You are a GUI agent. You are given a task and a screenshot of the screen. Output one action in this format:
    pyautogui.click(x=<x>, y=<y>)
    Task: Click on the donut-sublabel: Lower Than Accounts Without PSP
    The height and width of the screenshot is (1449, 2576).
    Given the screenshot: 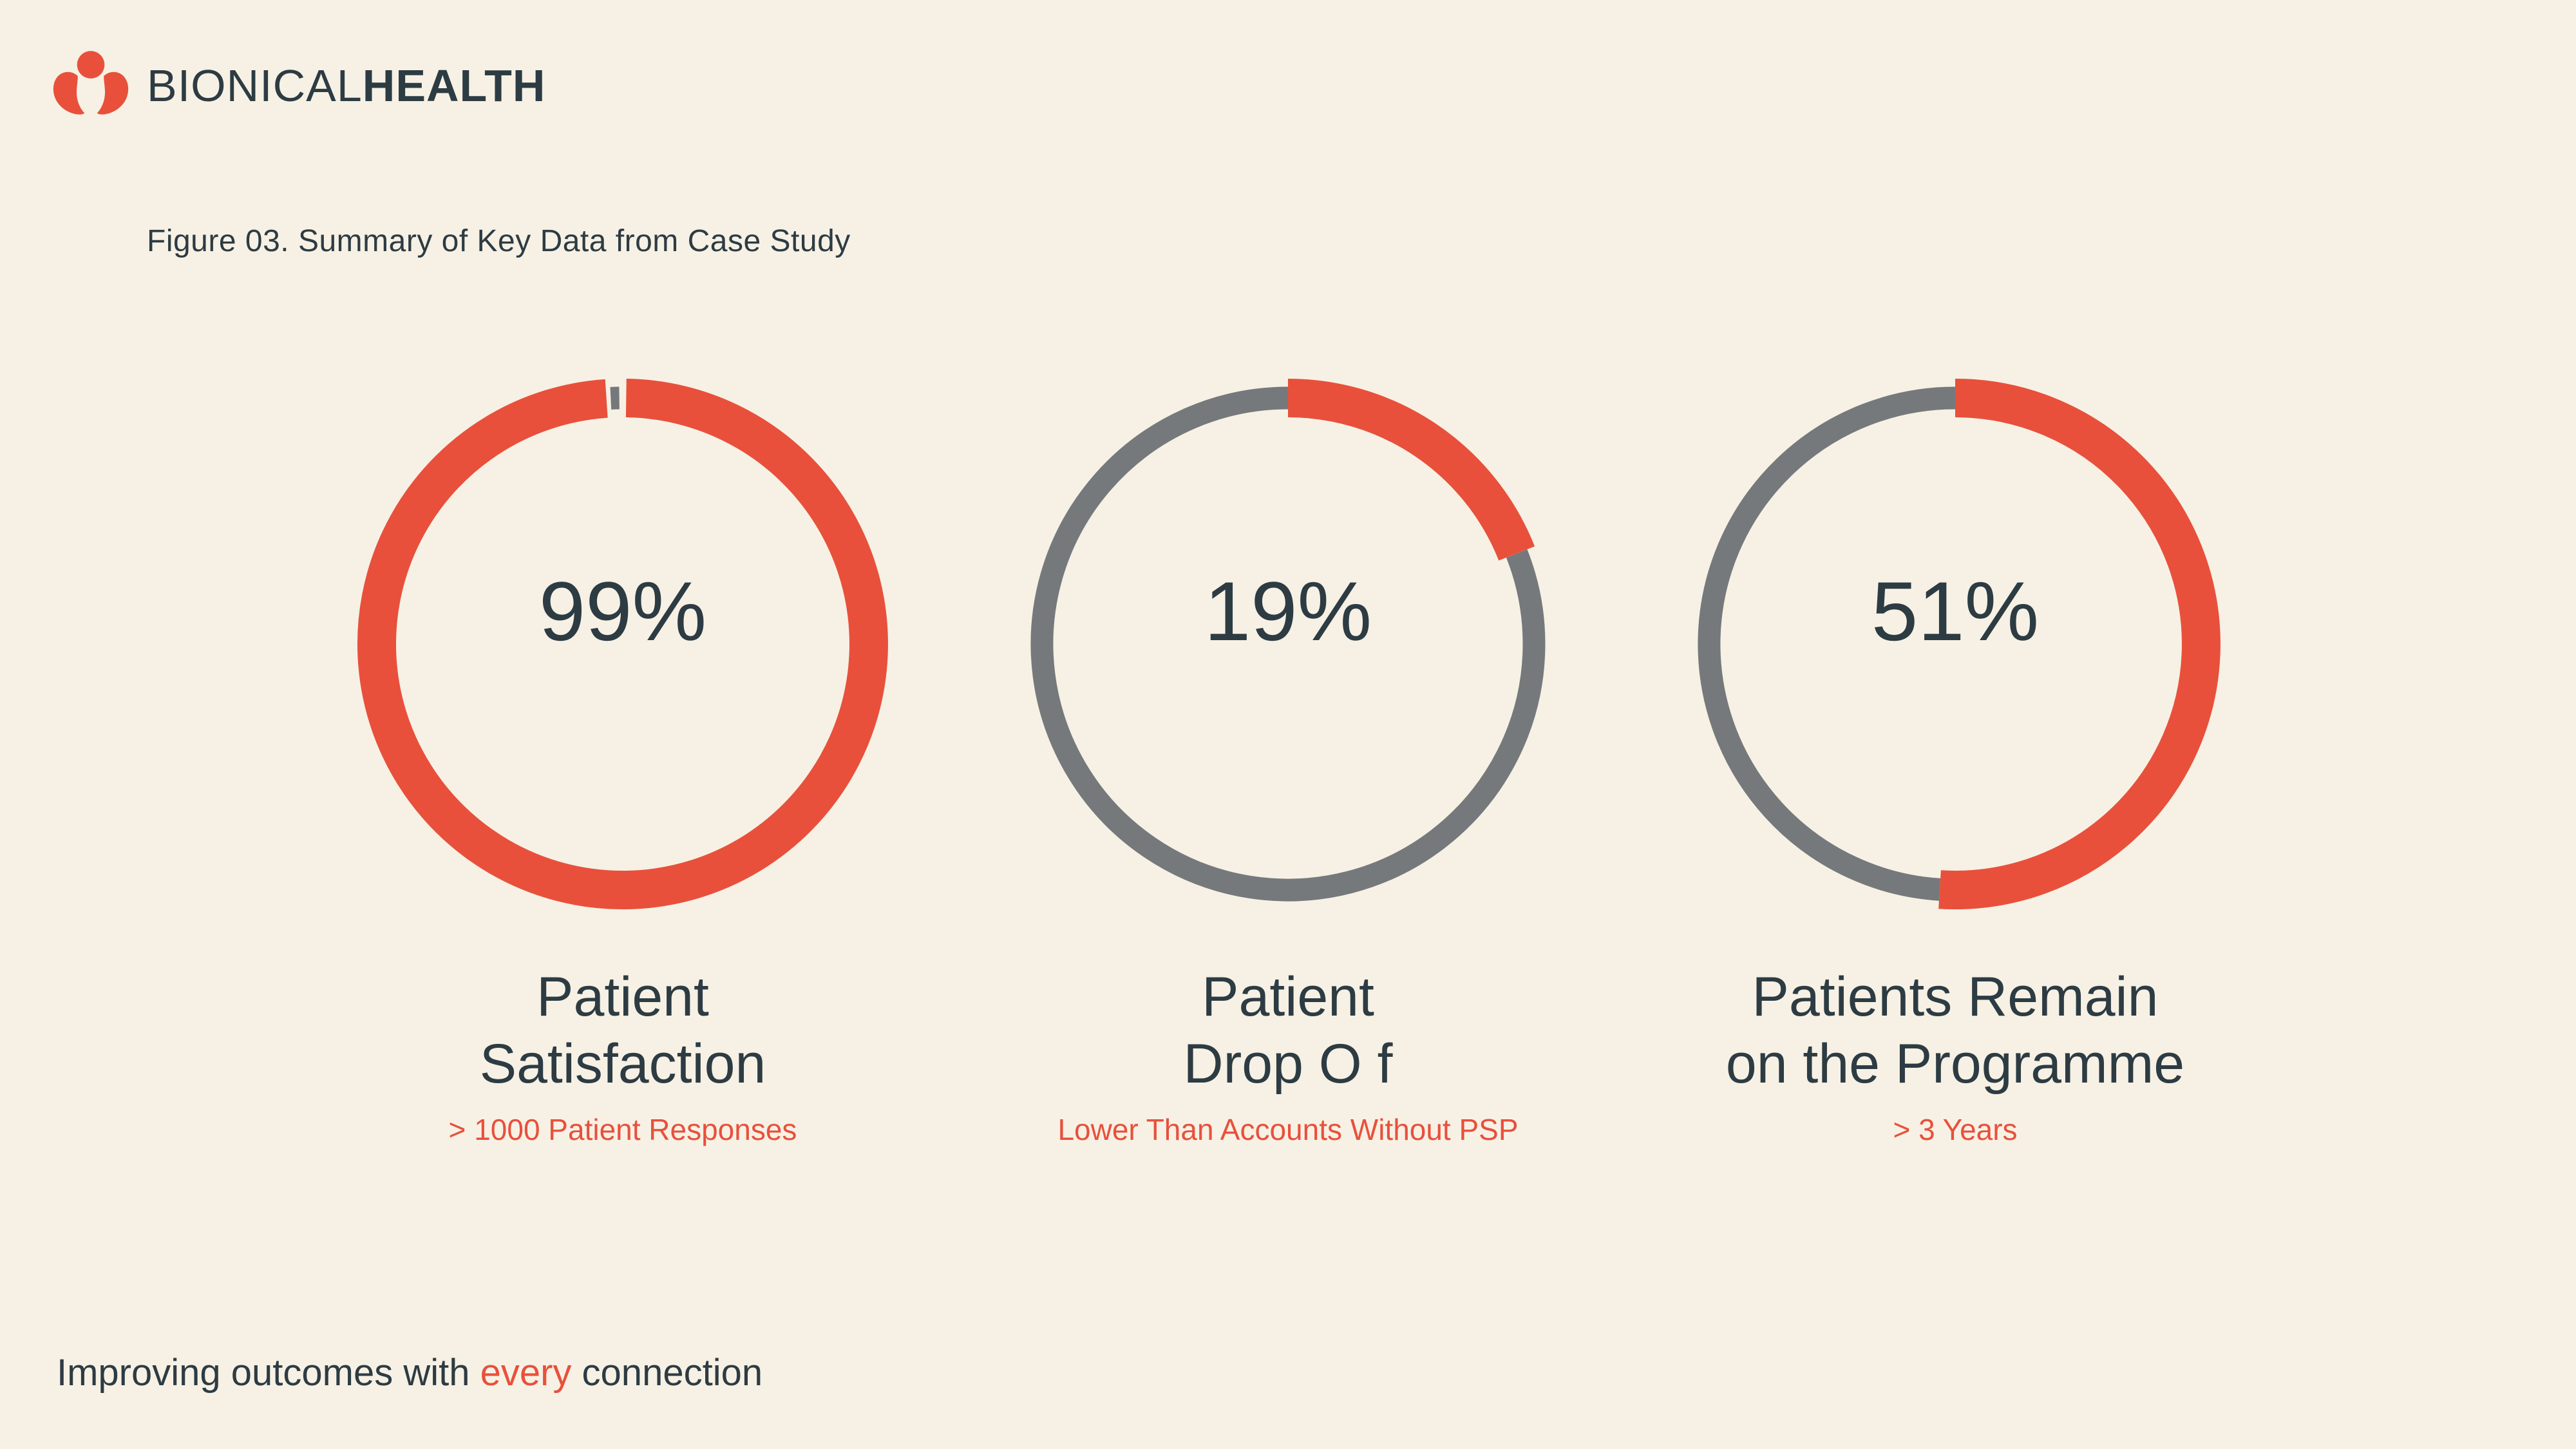 What is the action you would take?
    pyautogui.click(x=1288, y=1129)
    